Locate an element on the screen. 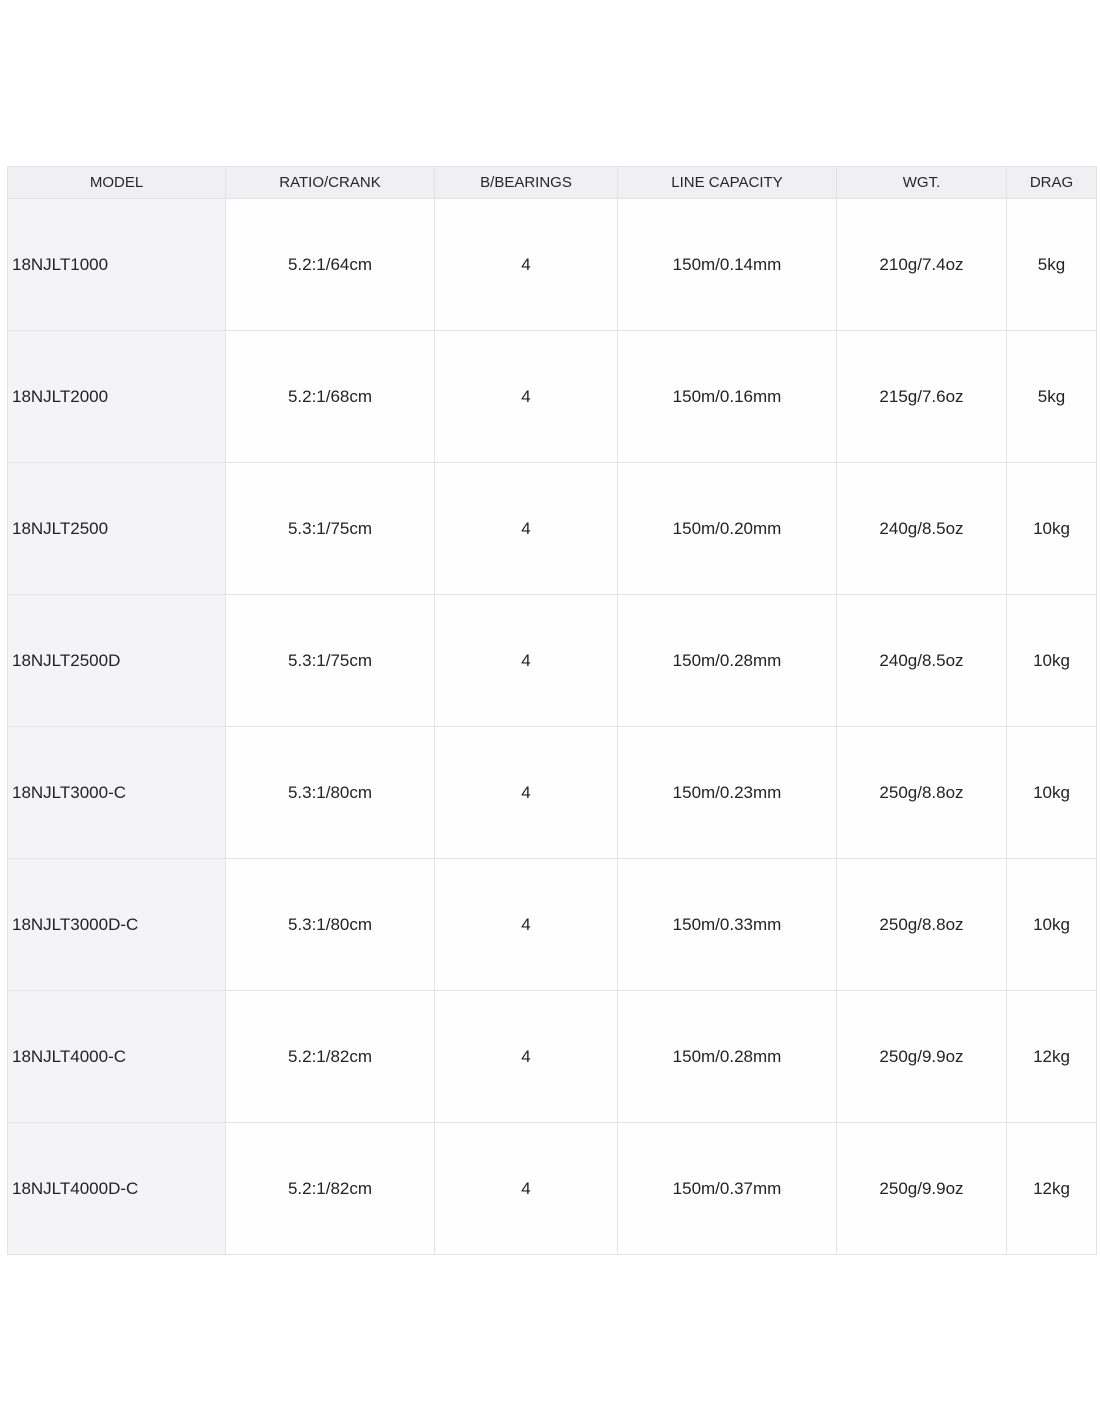 The image size is (1100, 1422). cell-model: 18NJLT2000 is located at coordinates (116, 396).